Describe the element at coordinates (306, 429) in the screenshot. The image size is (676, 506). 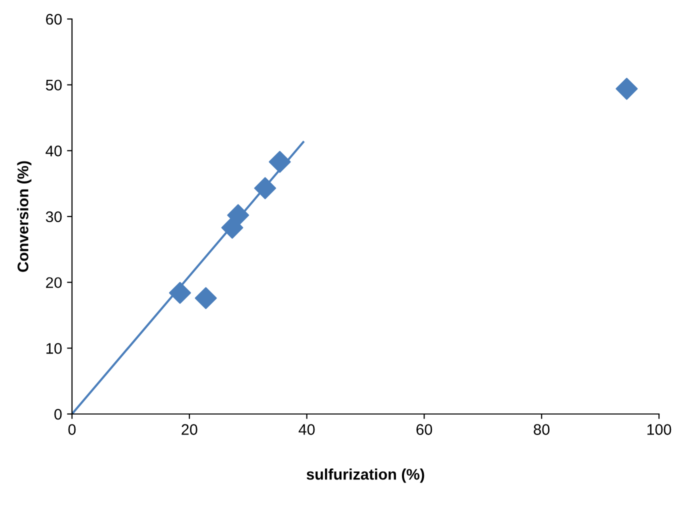
I see `x-tick-label: 40` at that location.